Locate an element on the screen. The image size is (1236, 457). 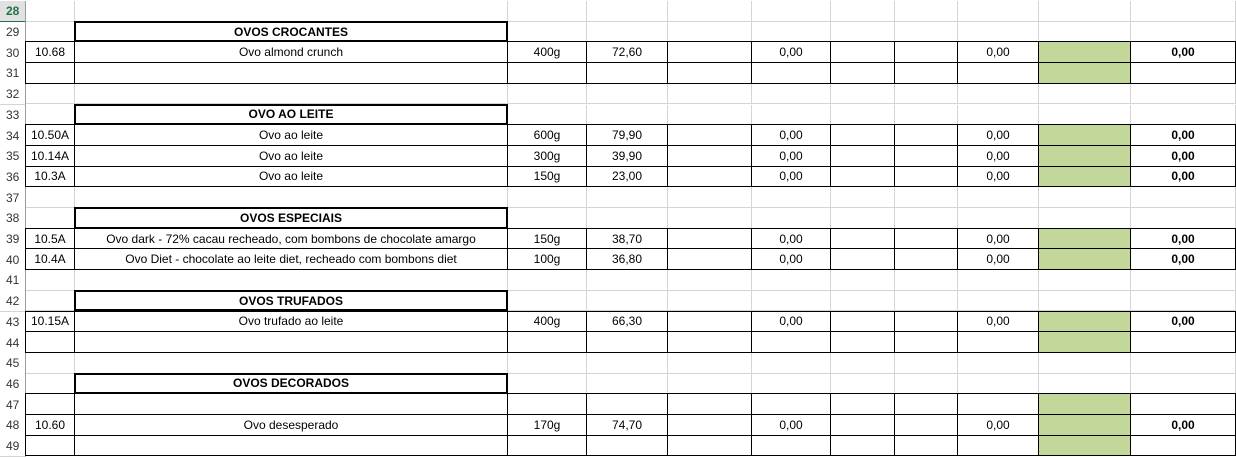
cell-code: 10.50A is located at coordinates (50, 135).